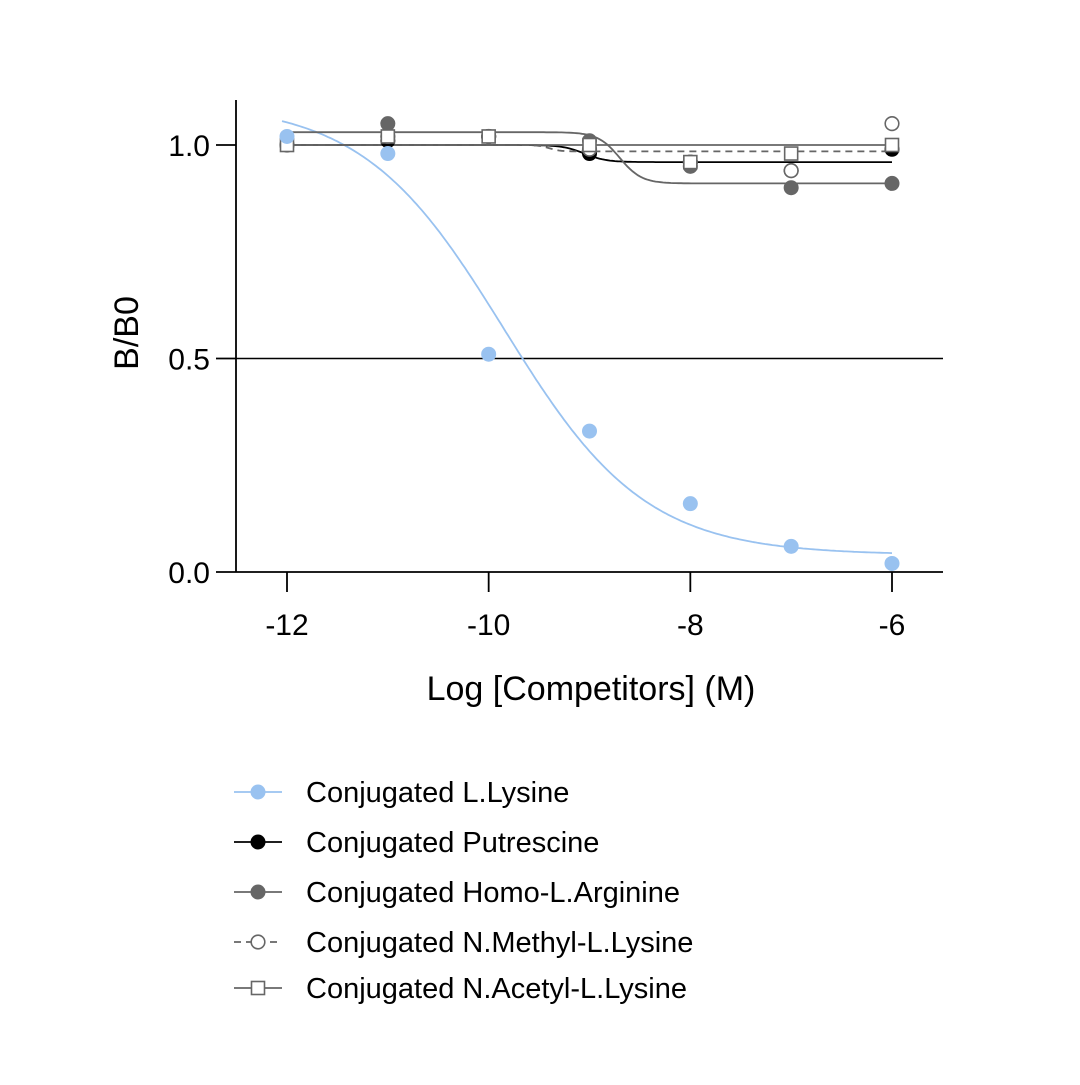 This screenshot has height=1085, width=1080. What do you see at coordinates (496, 989) in the screenshot?
I see `legend-label: Conjugated N.Acetyl-L.Lysine` at bounding box center [496, 989].